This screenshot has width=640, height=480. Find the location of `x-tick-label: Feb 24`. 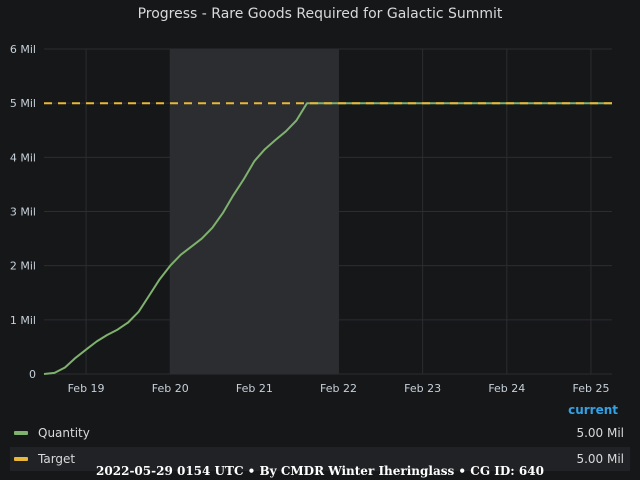

x-tick-label: Feb 24 is located at coordinates (506, 388).